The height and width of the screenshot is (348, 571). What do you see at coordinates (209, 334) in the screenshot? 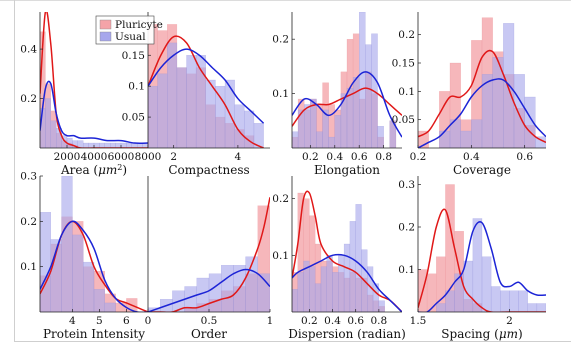
I see `x-axis-label: Order` at bounding box center [209, 334].